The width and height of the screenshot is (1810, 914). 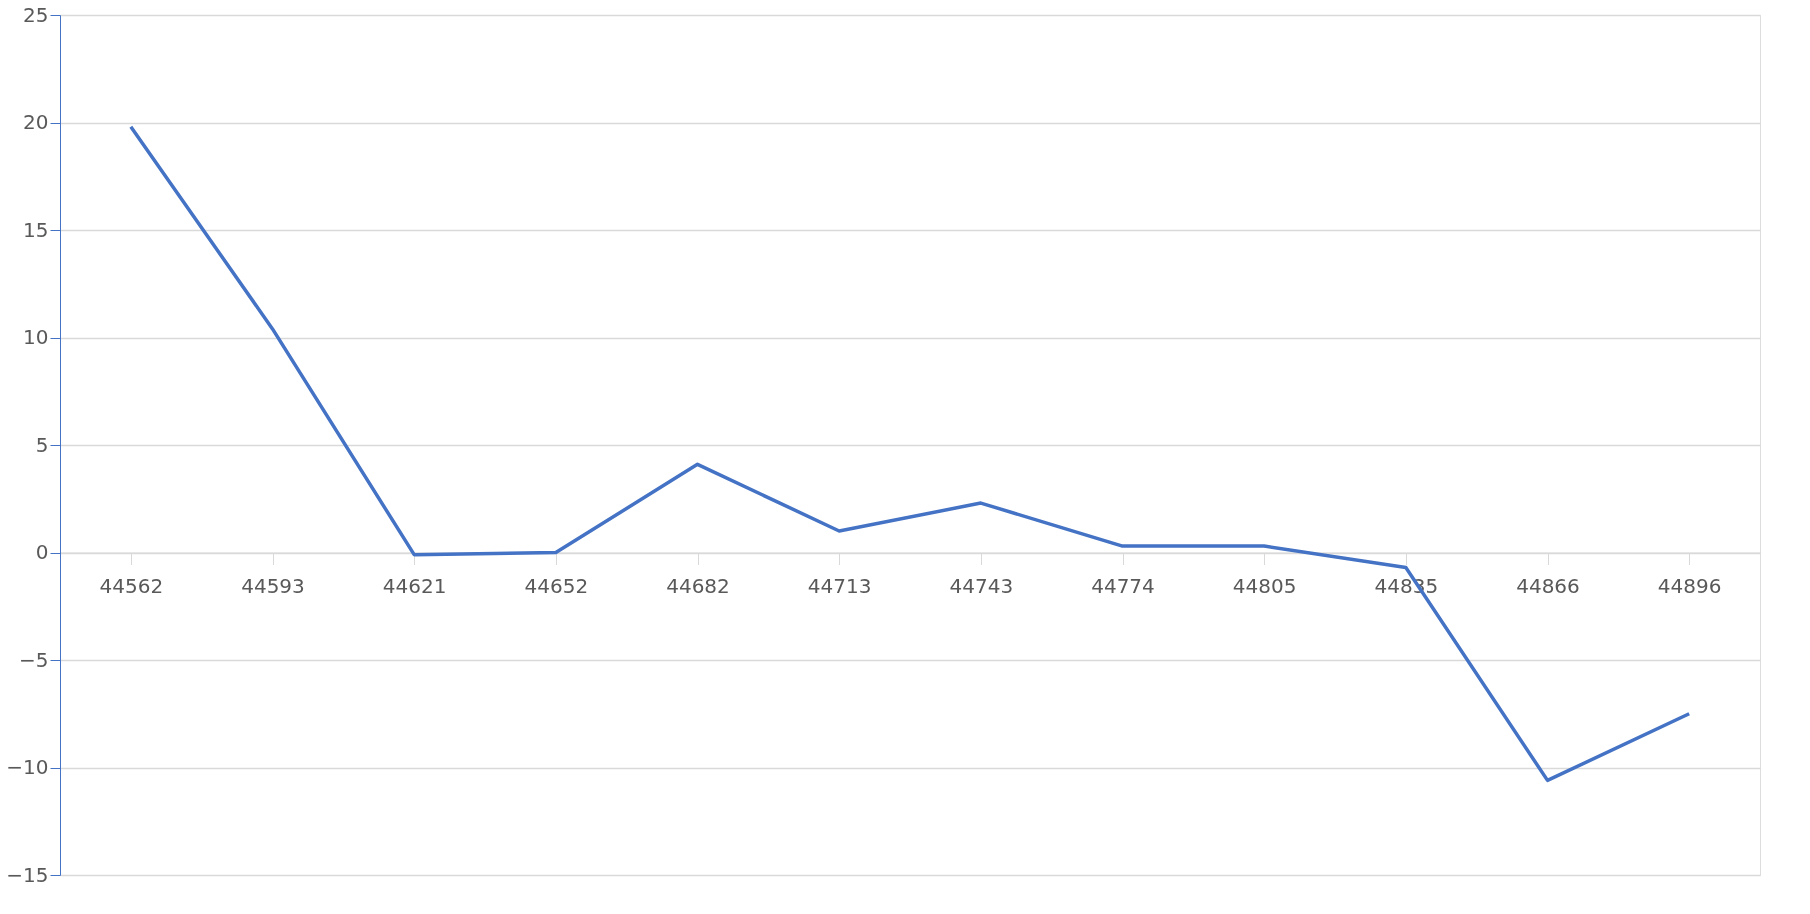 I want to click on y-tick-label: −15, so click(x=27, y=874).